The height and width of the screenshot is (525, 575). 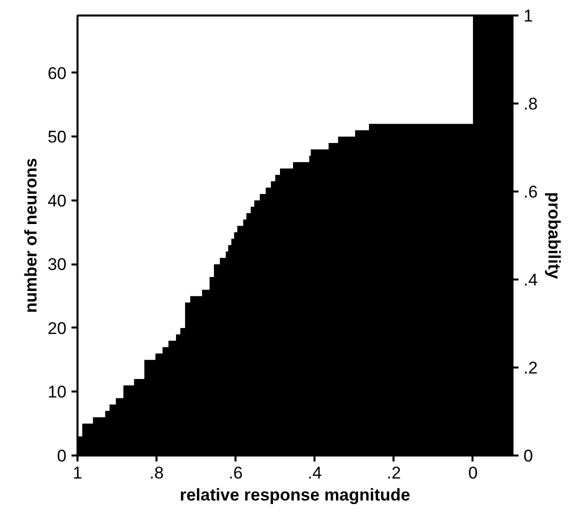 What do you see at coordinates (473, 473) in the screenshot?
I see `x-tick-label: 0` at bounding box center [473, 473].